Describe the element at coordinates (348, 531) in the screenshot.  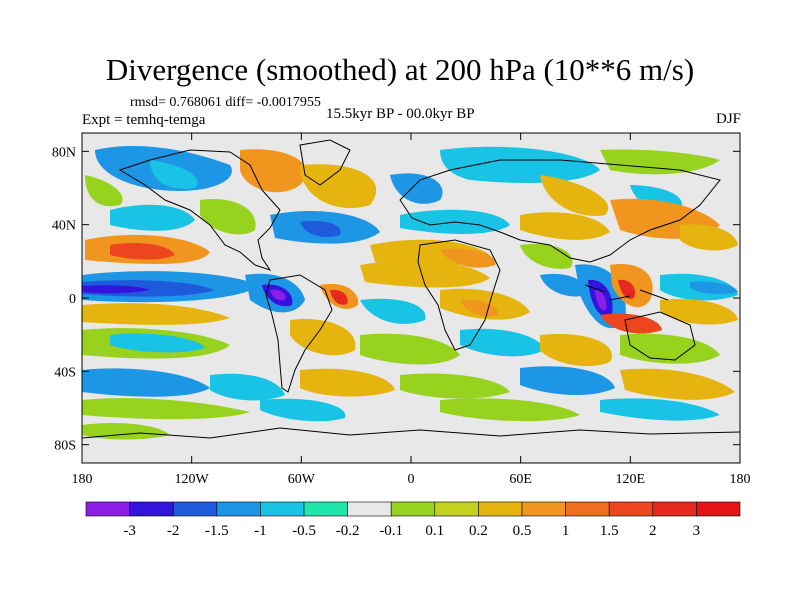
I see `colorbar-label: -0.2` at that location.